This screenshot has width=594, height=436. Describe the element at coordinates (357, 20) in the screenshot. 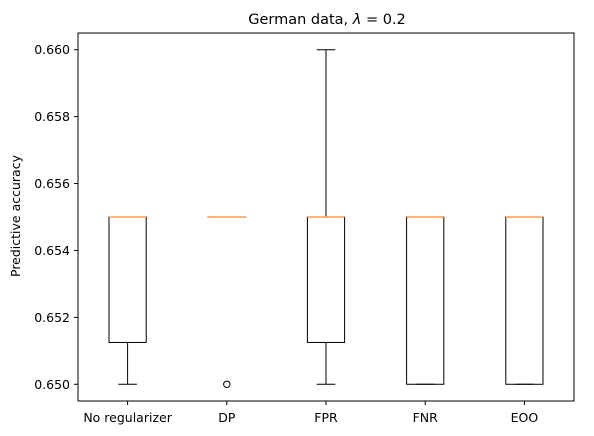

I see `chart-title-lambda: λ` at that location.